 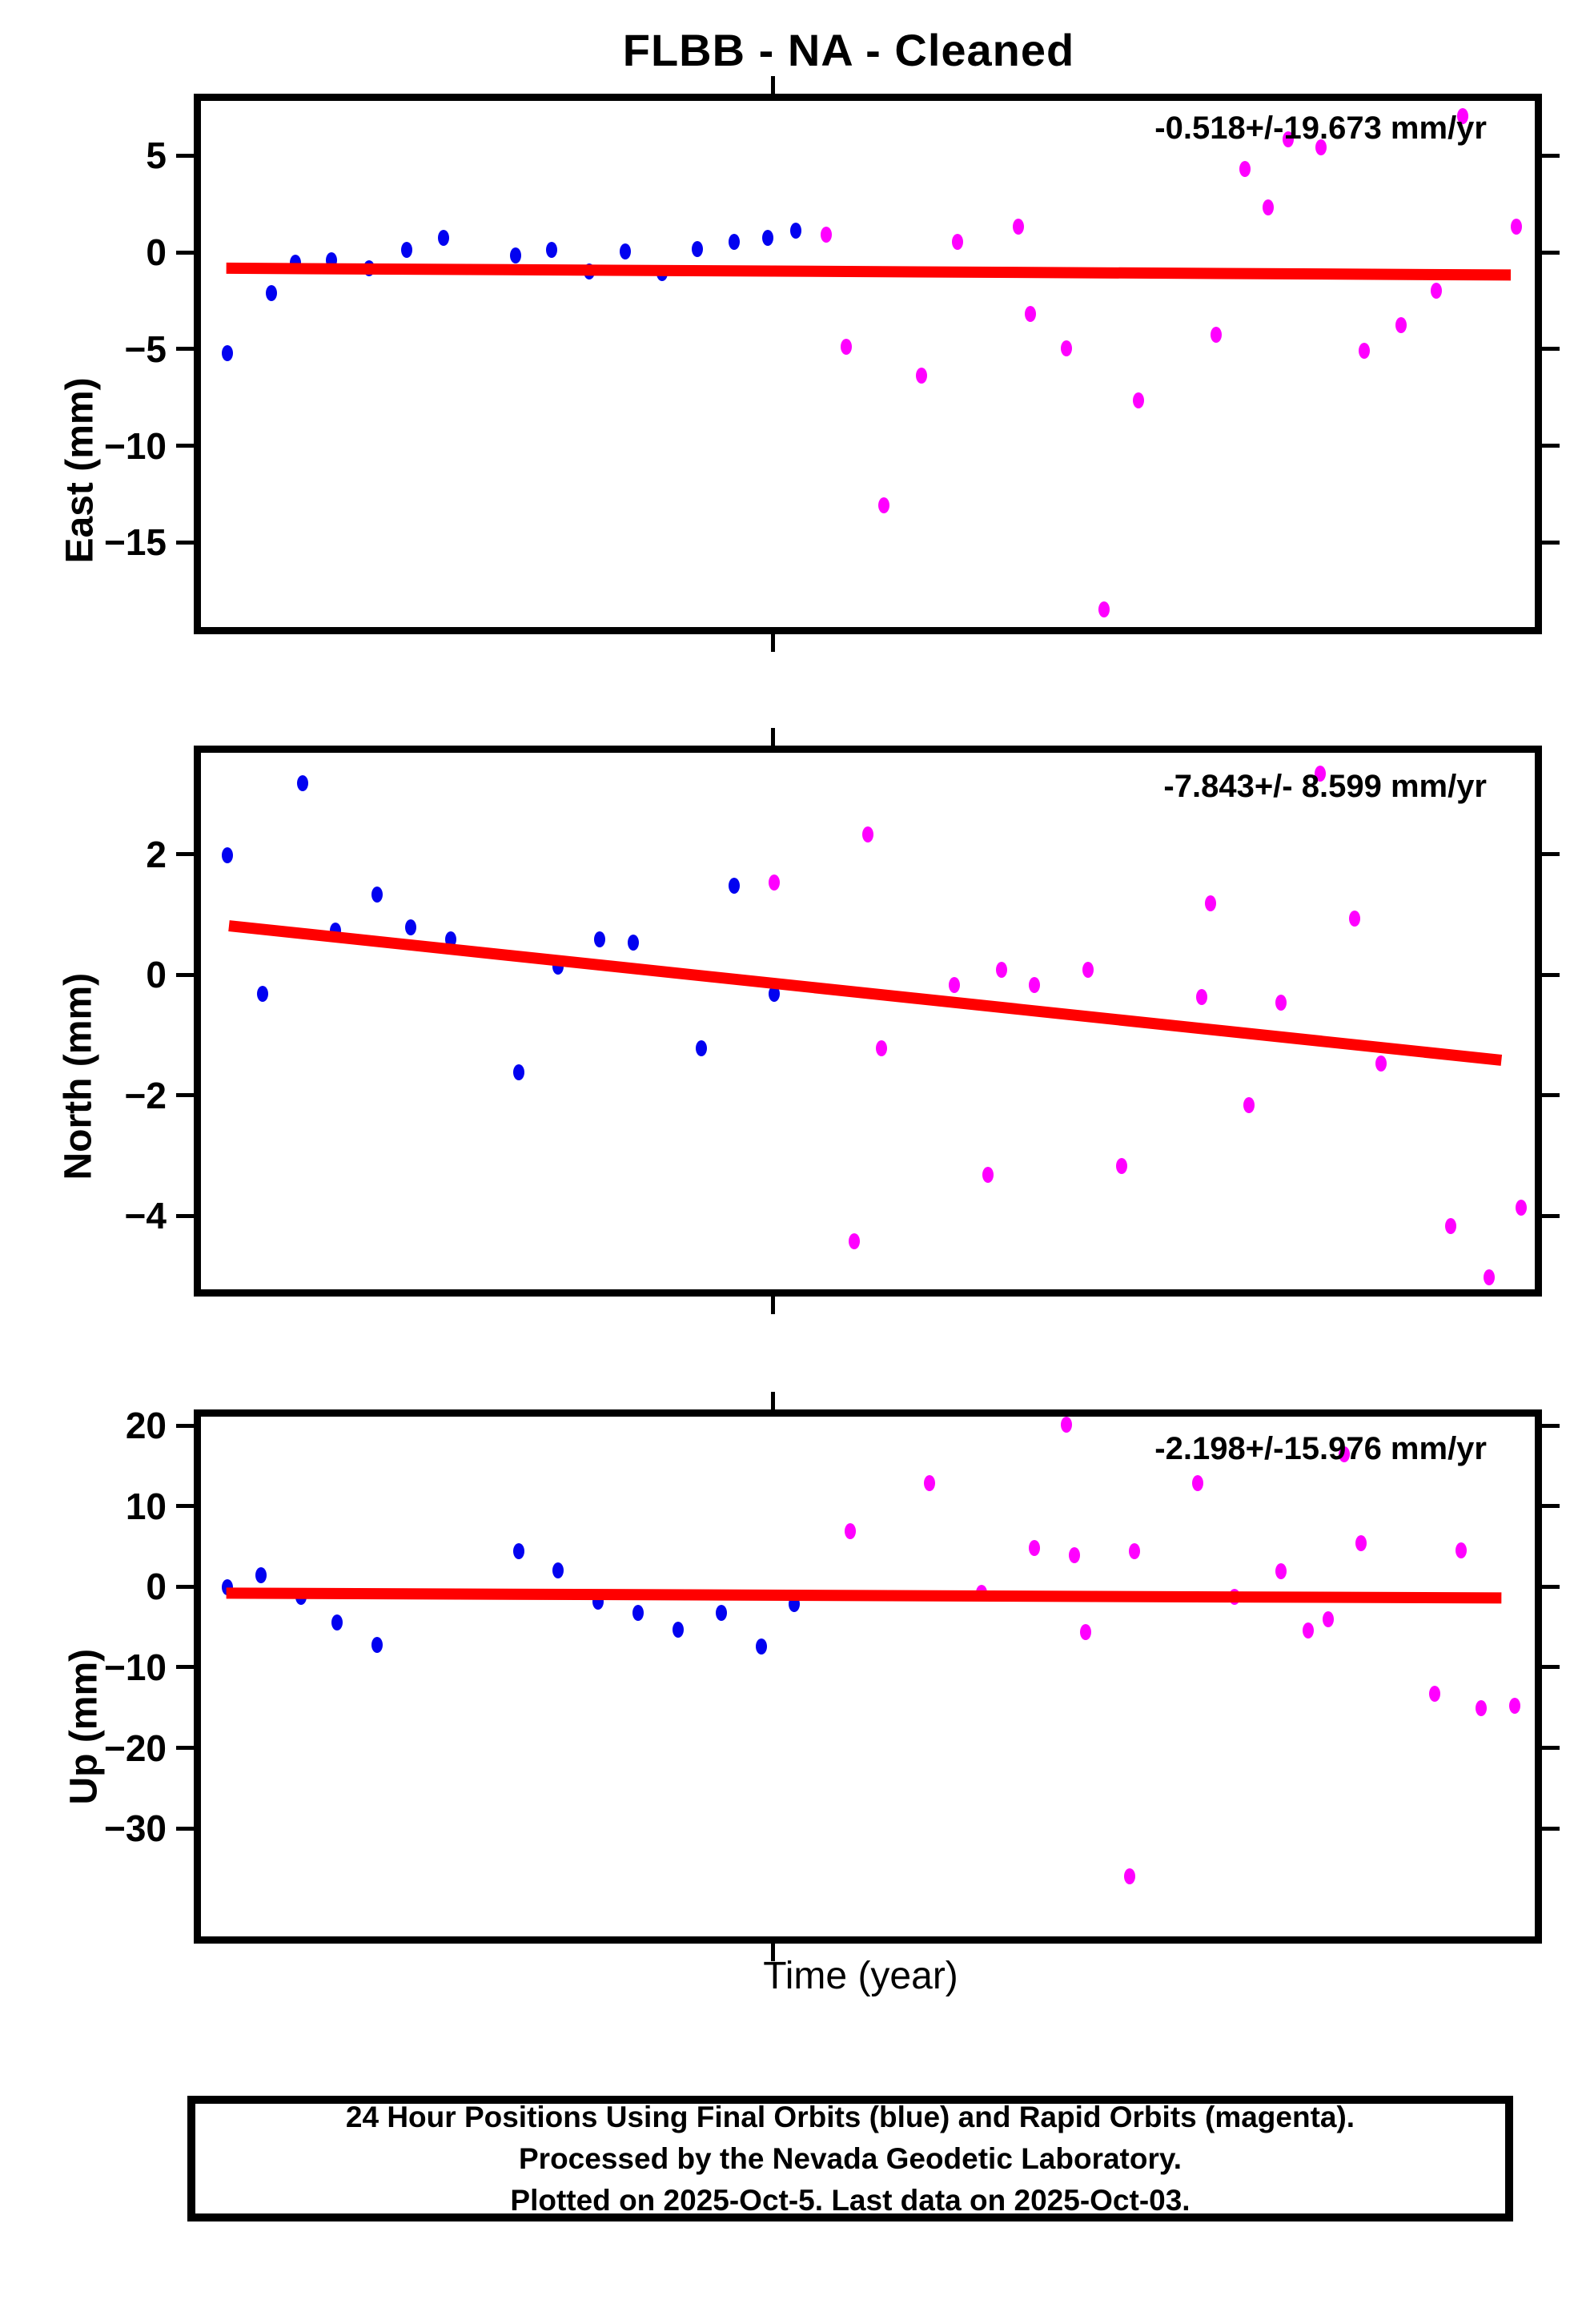 I want to click on y-tick-label: −10, so click(x=135, y=445).